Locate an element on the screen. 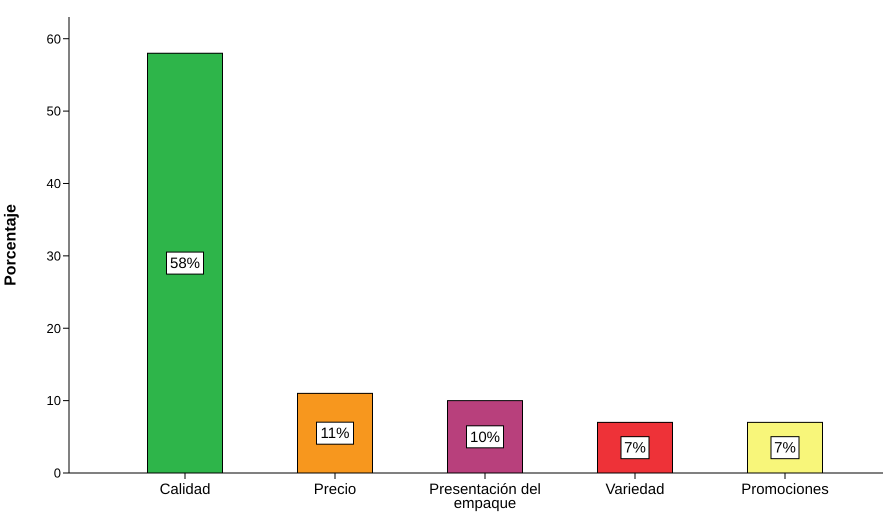 The width and height of the screenshot is (883, 519). y-tick-label: 50 is located at coordinates (53, 111).